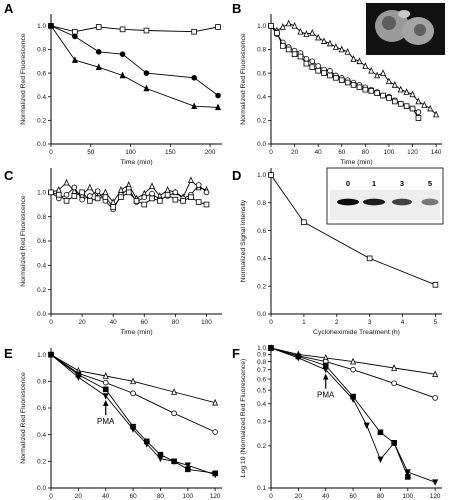 Image resolution: width=450 pixels, height=500 pixels. Describe the element at coordinates (106, 413) in the screenshot. I see `pma-annotation: PMA` at that location.